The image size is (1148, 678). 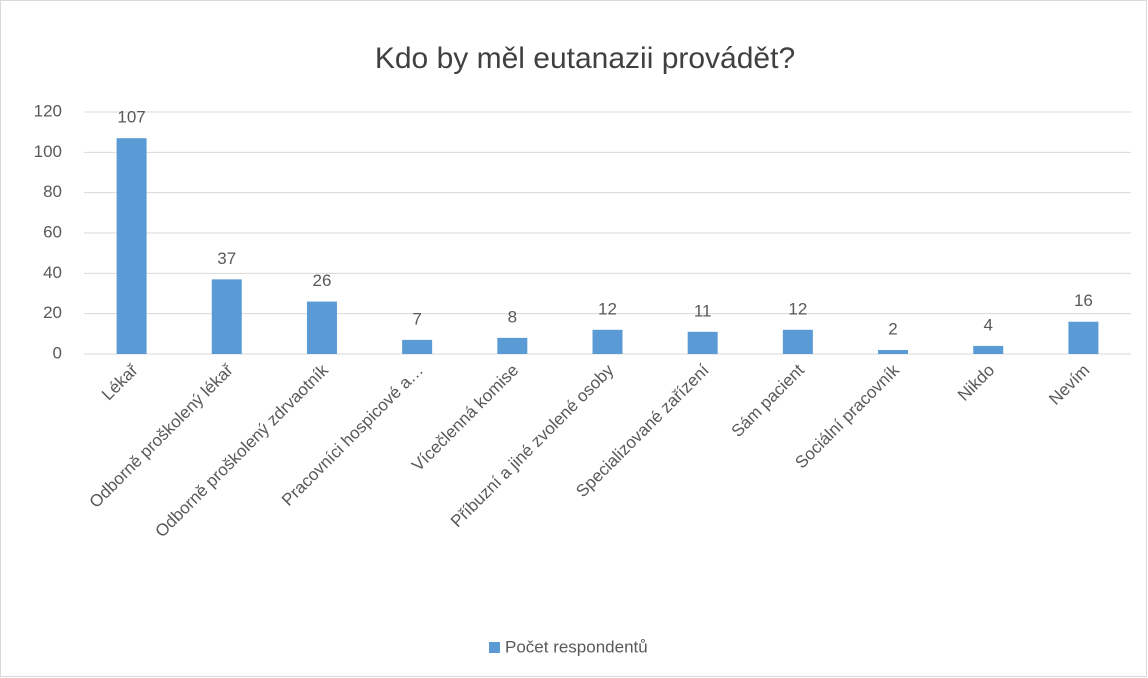 I want to click on data-label: 8, so click(x=512, y=316).